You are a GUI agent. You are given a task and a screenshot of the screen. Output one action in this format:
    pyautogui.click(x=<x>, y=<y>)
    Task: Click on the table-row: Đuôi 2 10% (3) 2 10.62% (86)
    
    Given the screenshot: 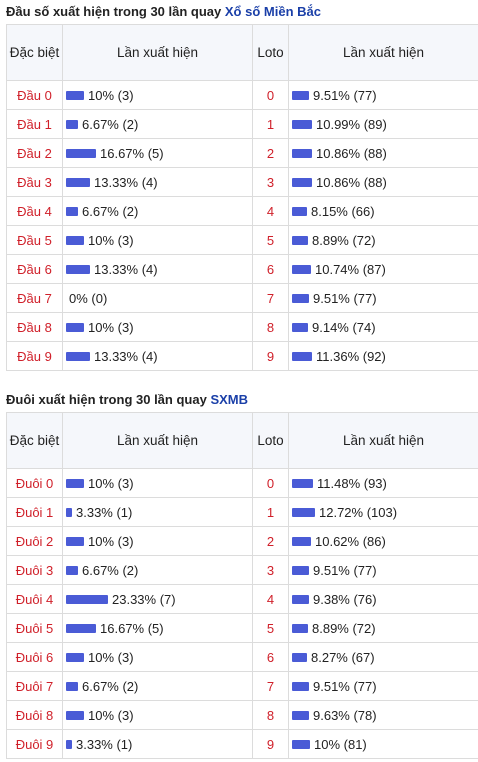 What is the action you would take?
    pyautogui.click(x=242, y=541)
    